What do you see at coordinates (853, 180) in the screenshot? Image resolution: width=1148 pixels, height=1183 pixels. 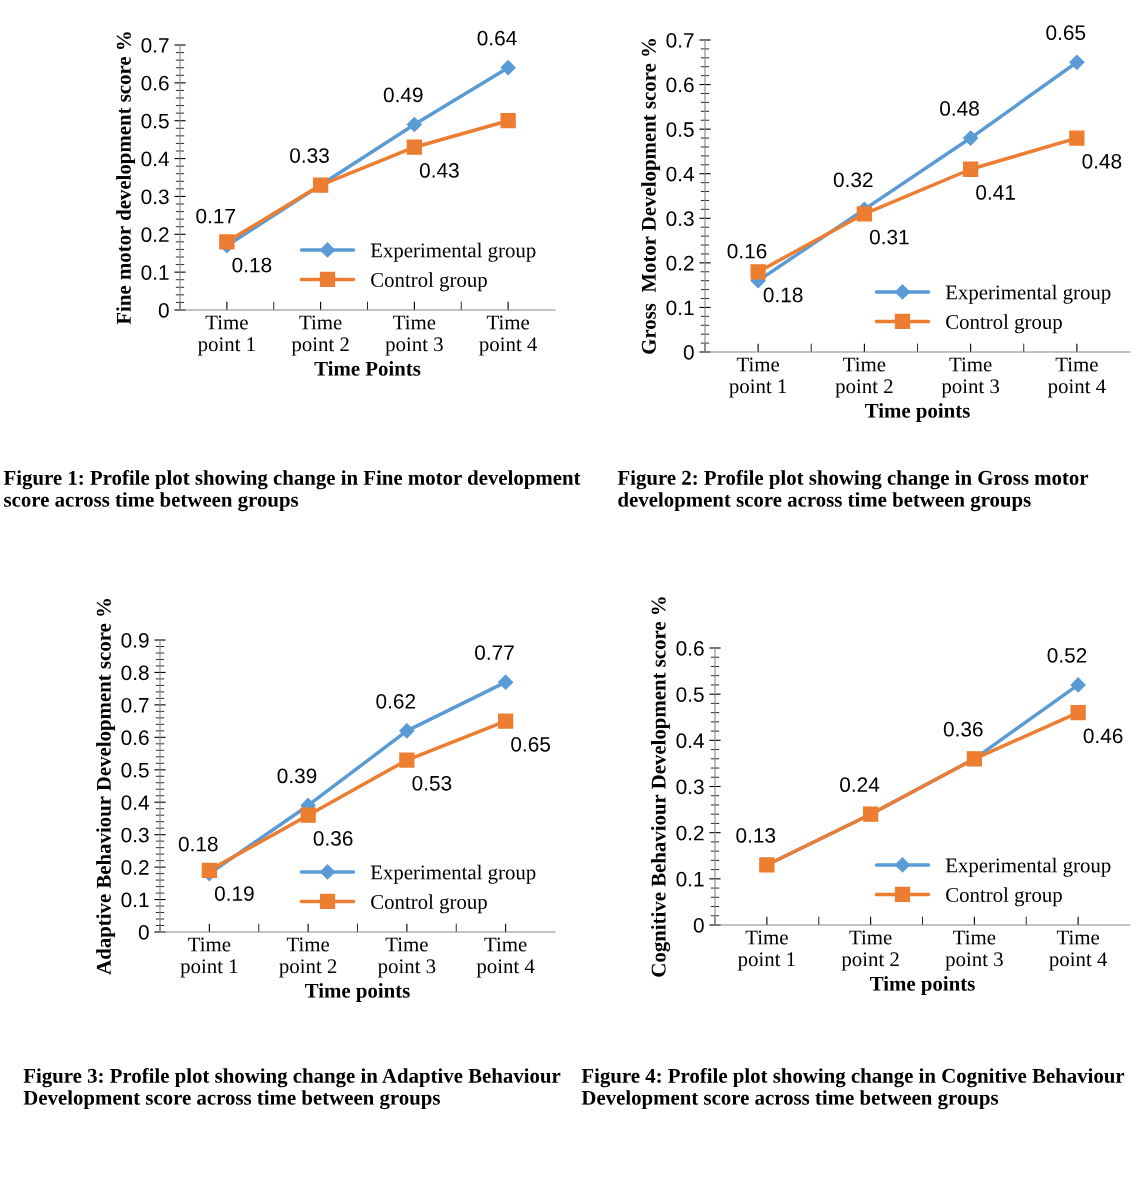 I see `data-label: 0.32` at bounding box center [853, 180].